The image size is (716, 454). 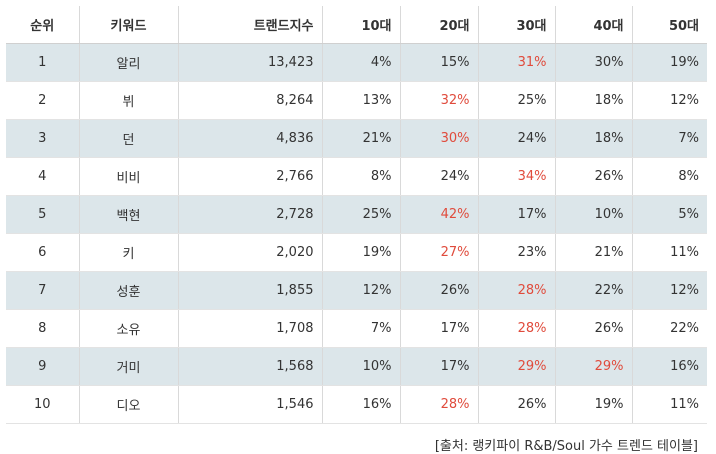 I want to click on cell-age-50s: 22%, so click(x=669, y=328).